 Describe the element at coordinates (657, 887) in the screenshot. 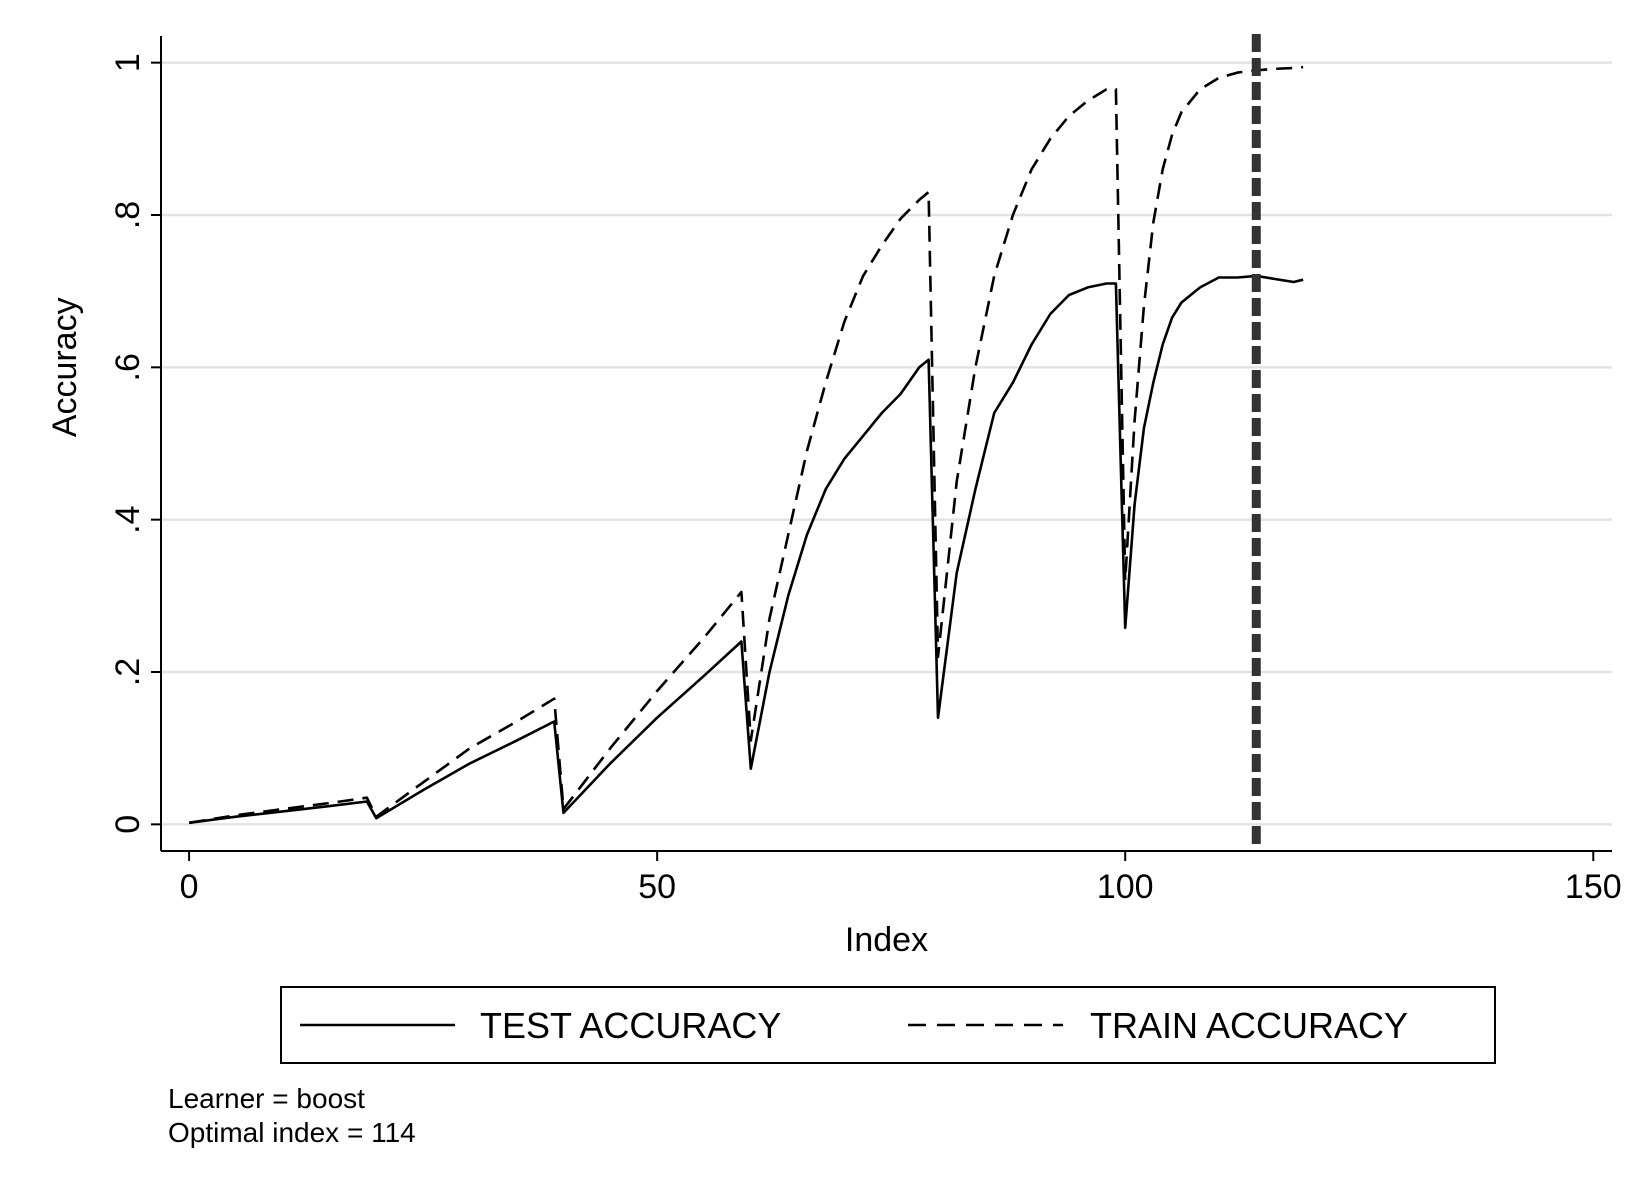

I see `x-tick-label-1: 50` at that location.